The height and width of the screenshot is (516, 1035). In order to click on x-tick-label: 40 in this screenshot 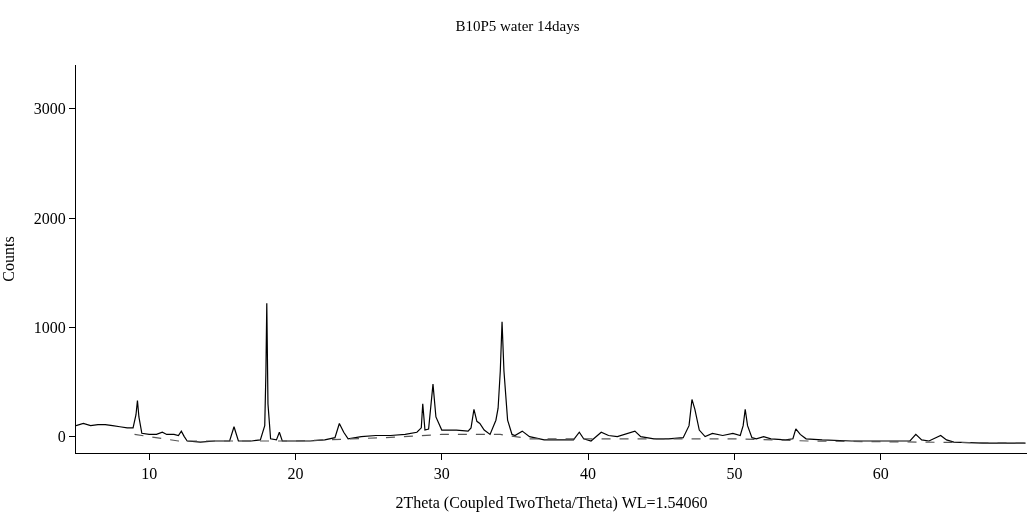, I will do `click(588, 474)`.